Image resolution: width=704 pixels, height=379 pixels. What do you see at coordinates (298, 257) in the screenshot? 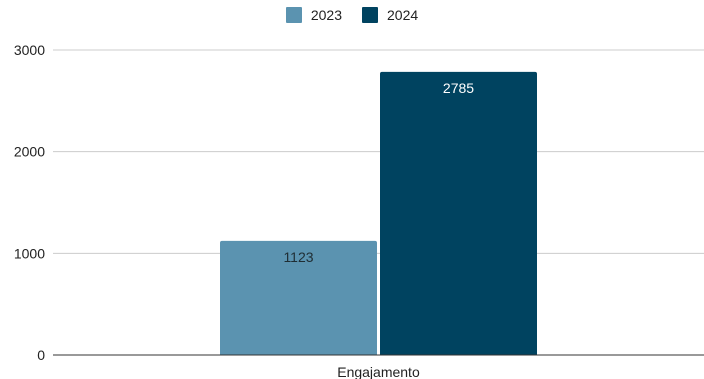
I see `data-label-2023: 1123` at bounding box center [298, 257].